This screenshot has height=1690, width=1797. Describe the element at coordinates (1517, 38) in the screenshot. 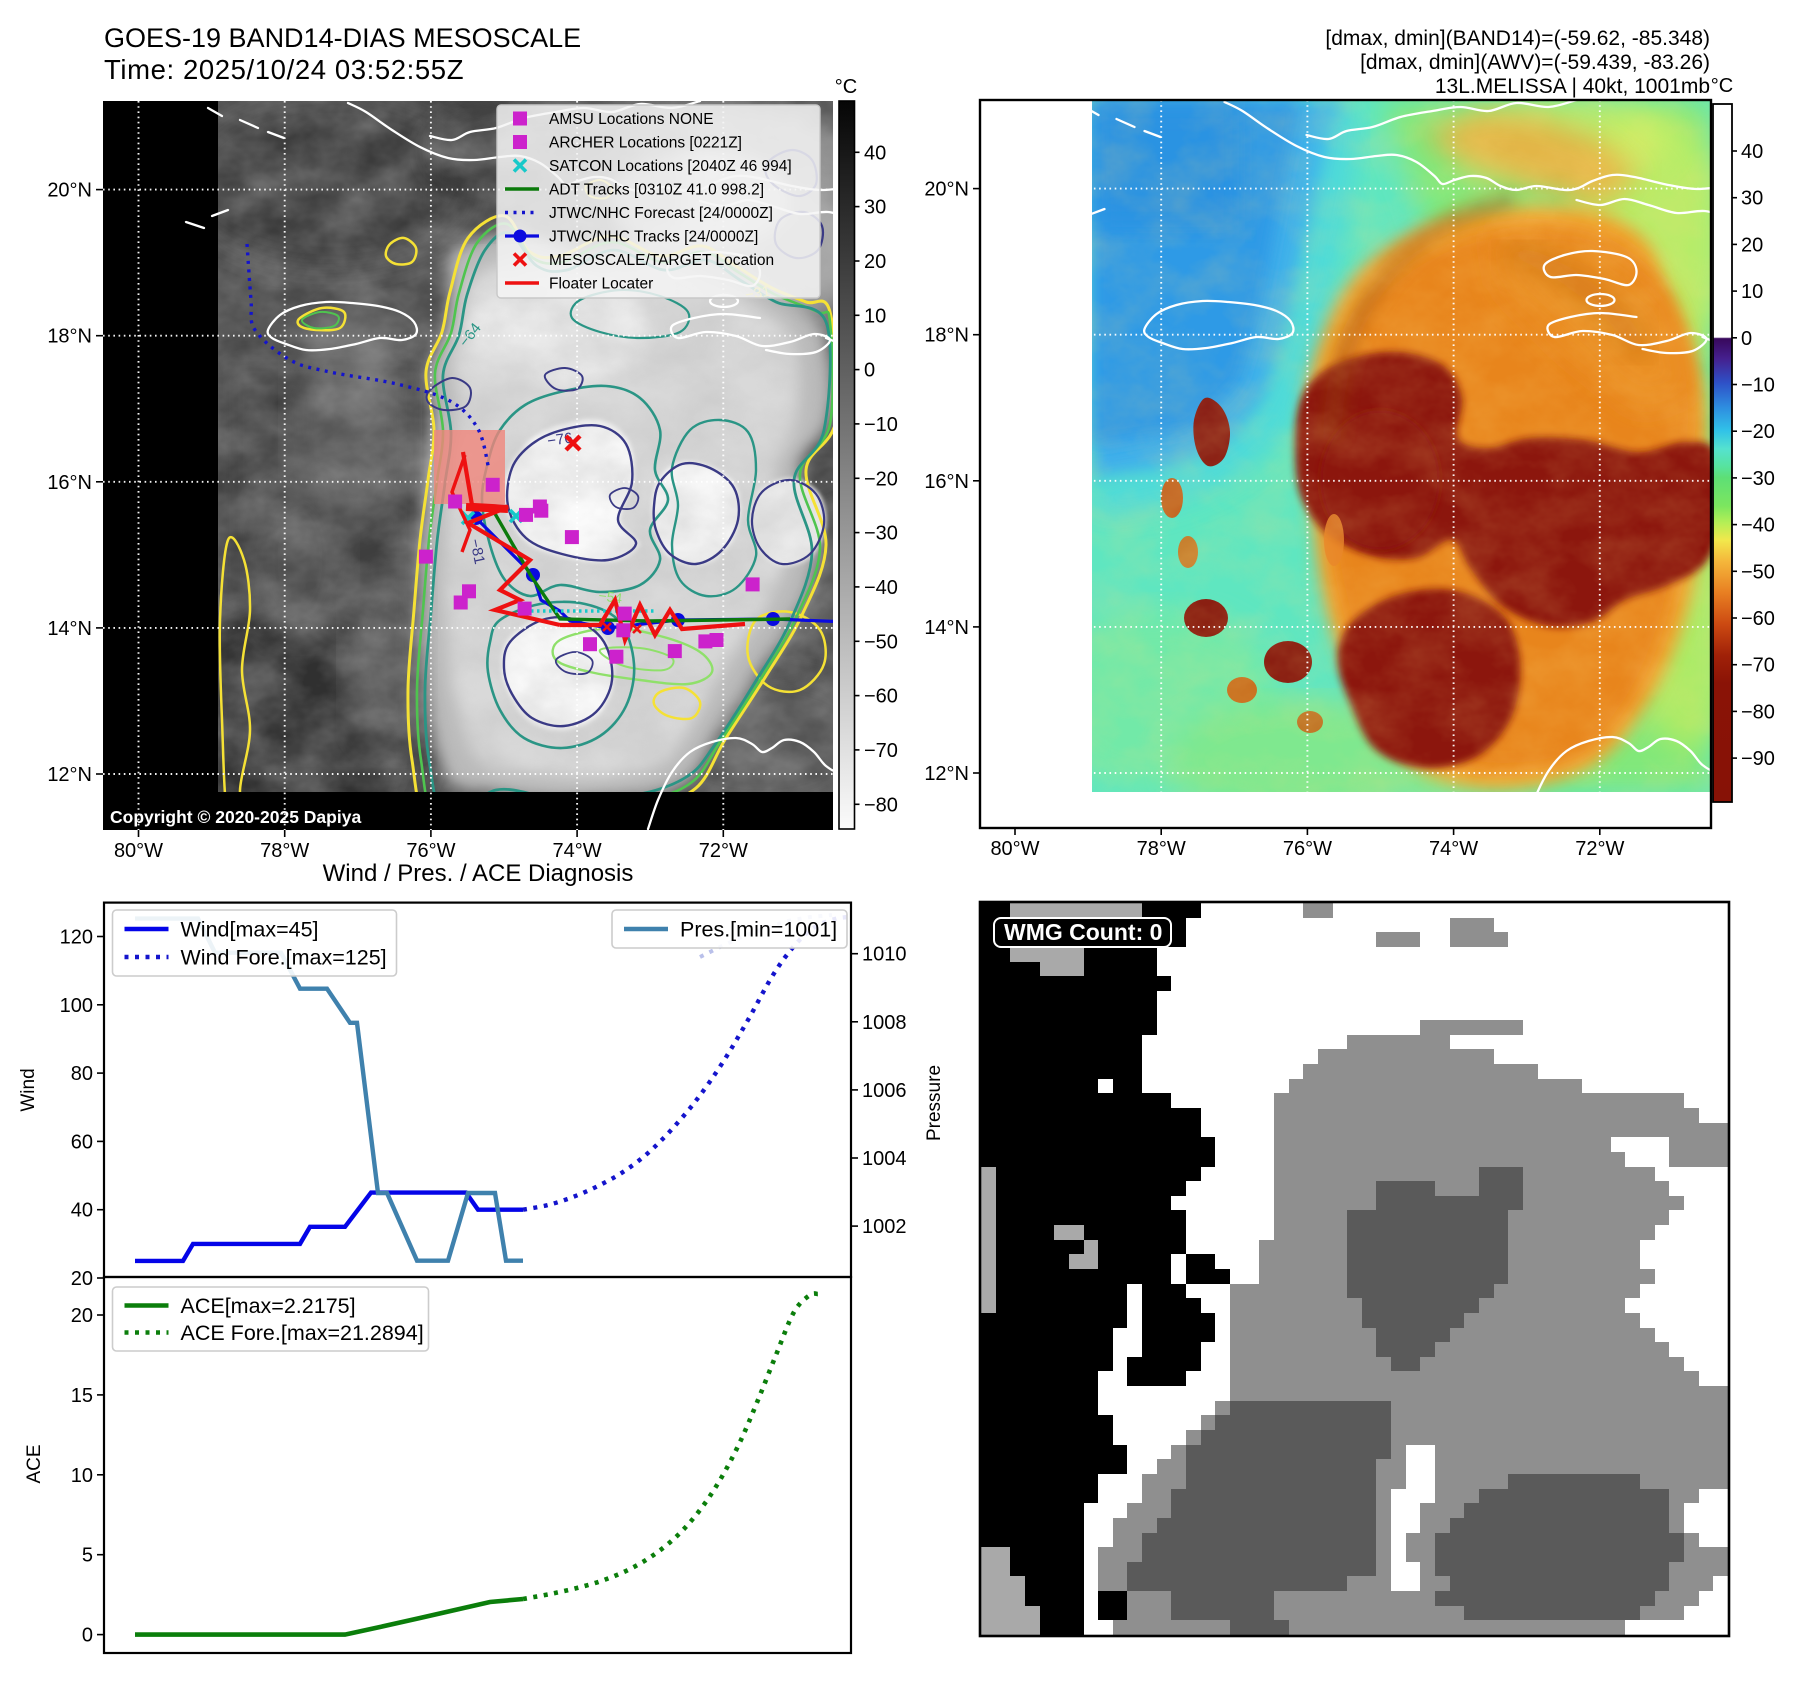

I see `svg-text:[dmax, dmin](BAND14)=(-59.62,: [dmax, dmin](BAND14)=(-59.62, -85.348)` at that location.